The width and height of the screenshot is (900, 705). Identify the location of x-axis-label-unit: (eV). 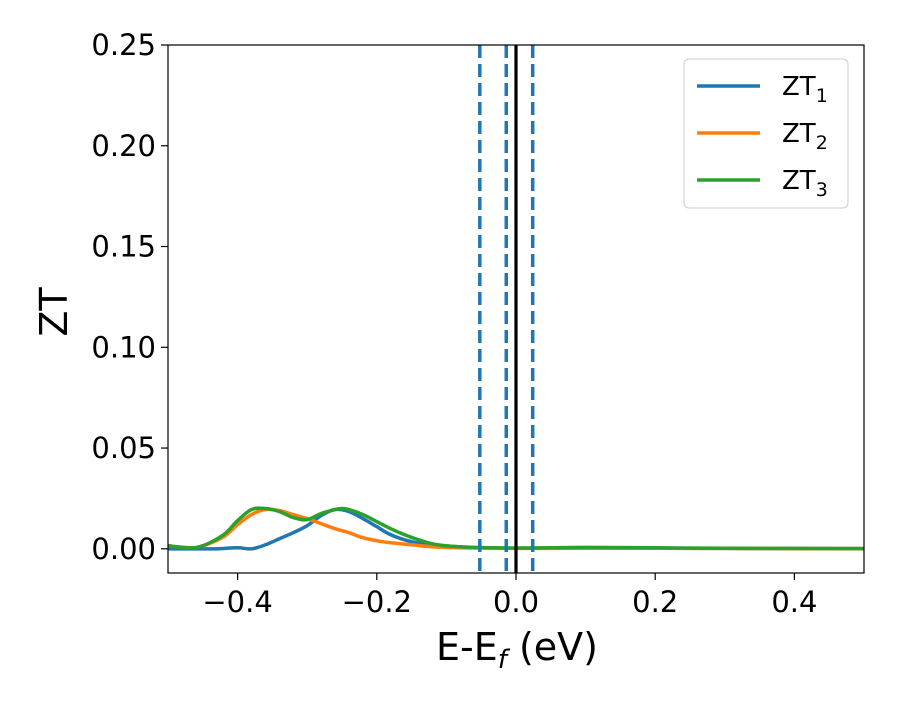
(552, 647).